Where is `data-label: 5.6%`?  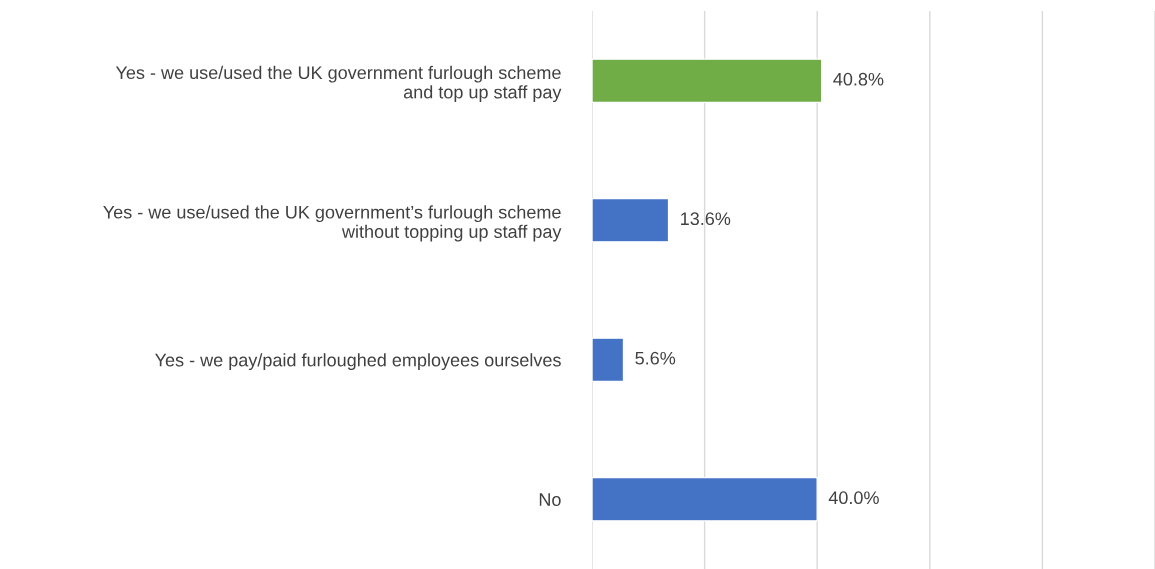
data-label: 5.6% is located at coordinates (655, 358).